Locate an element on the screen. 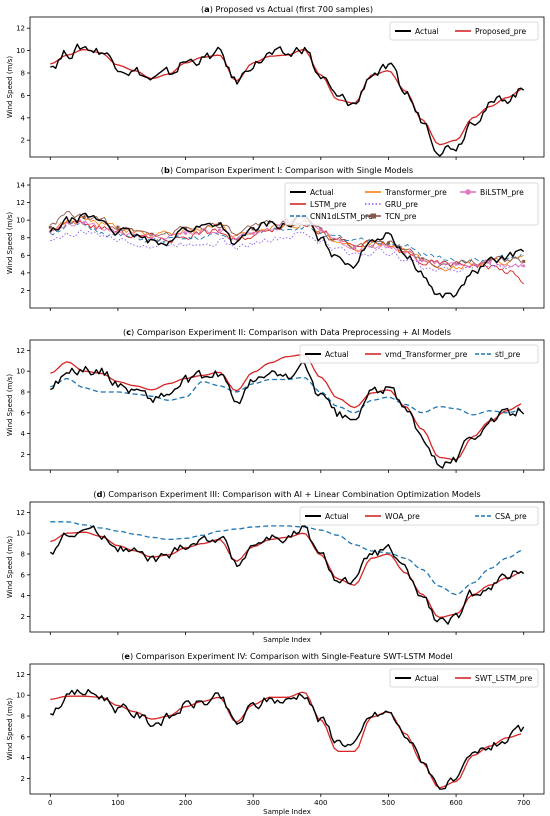  legend-label-lstm-pre: LSTM_pre is located at coordinates (328, 204).